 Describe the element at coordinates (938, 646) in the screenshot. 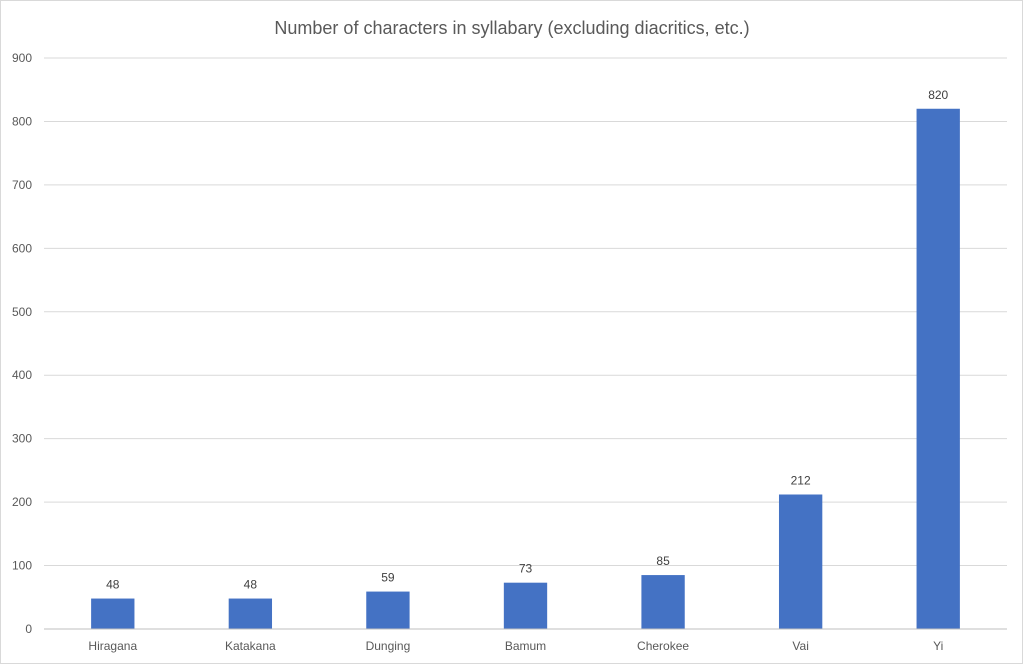

I see `x-tick-label: Yi` at that location.